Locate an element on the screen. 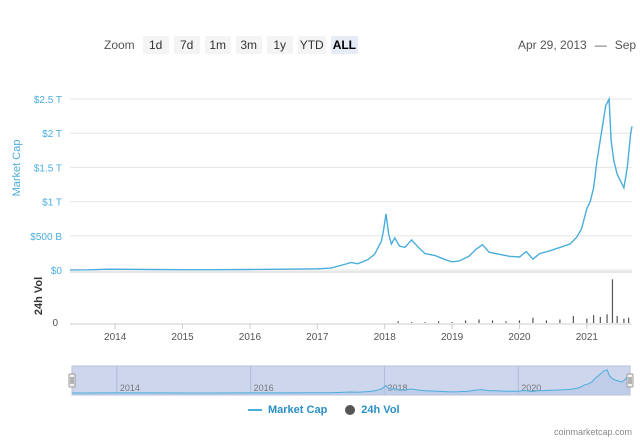 Image resolution: width=640 pixels, height=440 pixels. zoom-toolbar: Zoom 1d 7d 1m 3m 1y YTD ALL is located at coordinates (232, 45).